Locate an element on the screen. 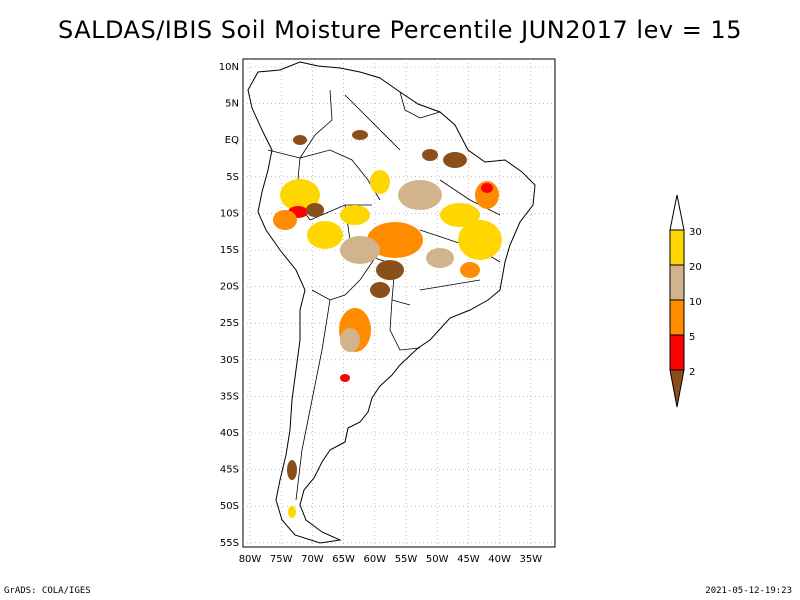  lat-tick-label: 25S is located at coordinates (229, 323).